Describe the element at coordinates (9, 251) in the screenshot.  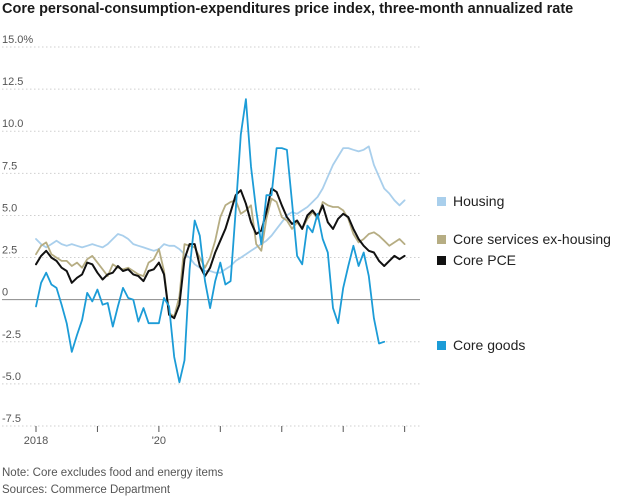
I see `y-tick-label: 2.5` at that location.